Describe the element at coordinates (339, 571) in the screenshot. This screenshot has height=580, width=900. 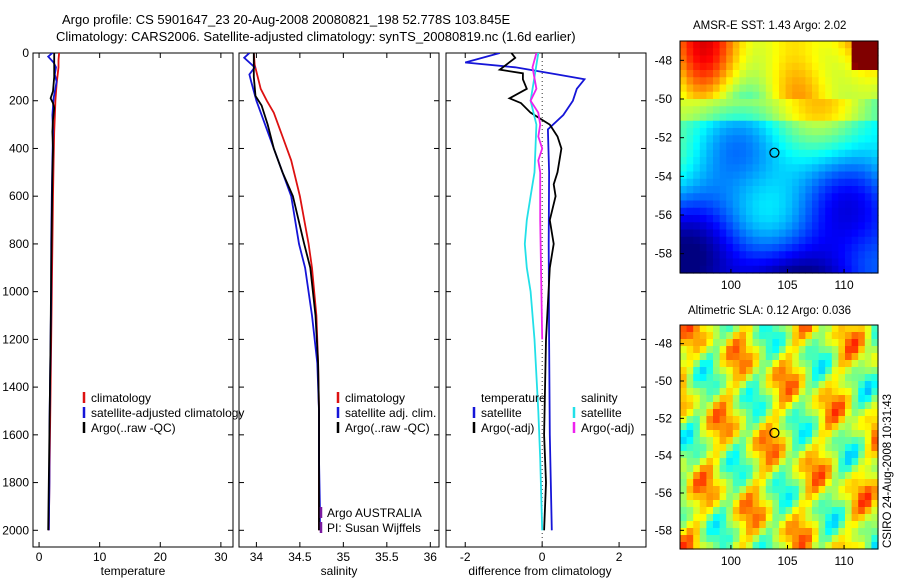
I see `salinity-xlabel: salinity` at that location.